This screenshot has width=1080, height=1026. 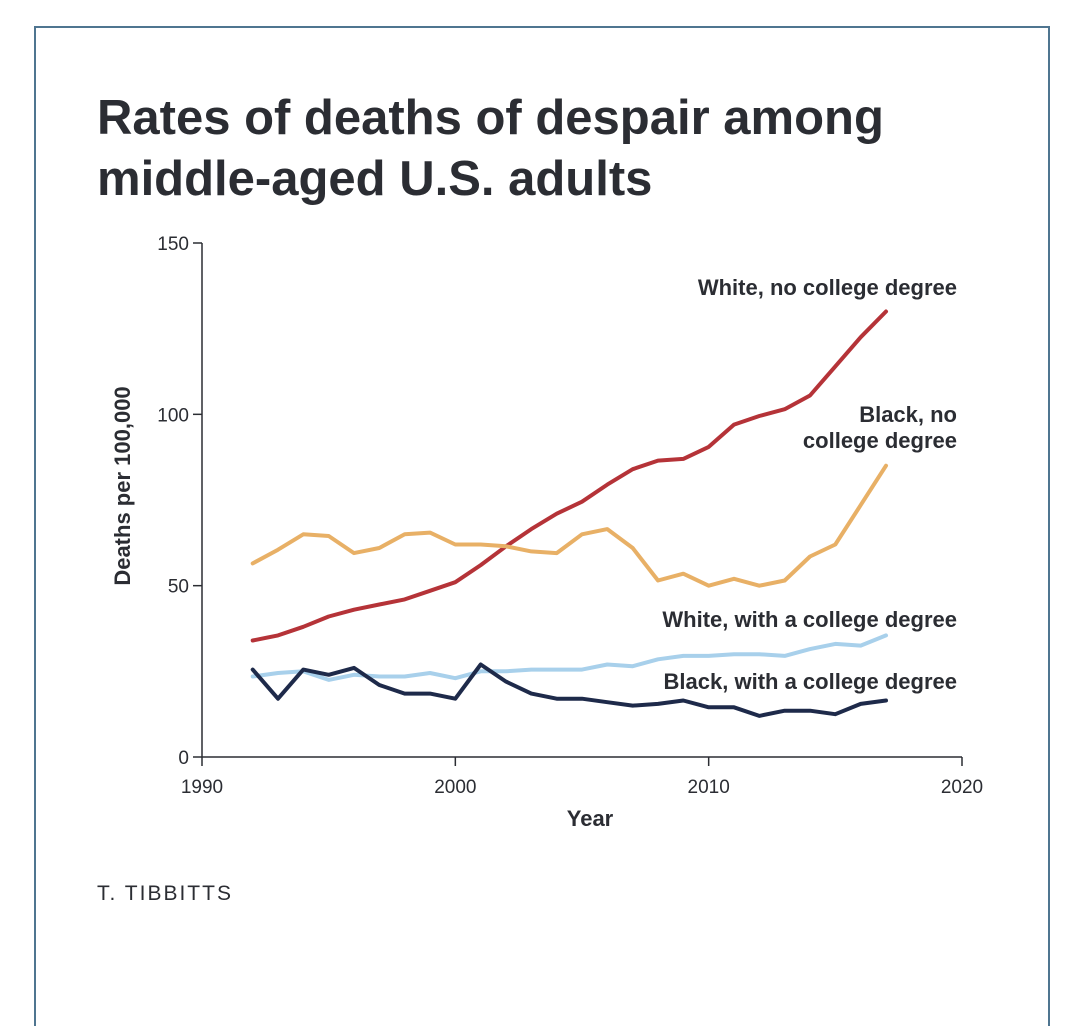 What do you see at coordinates (569, 657) in the screenshot?
I see `white-college-line` at bounding box center [569, 657].